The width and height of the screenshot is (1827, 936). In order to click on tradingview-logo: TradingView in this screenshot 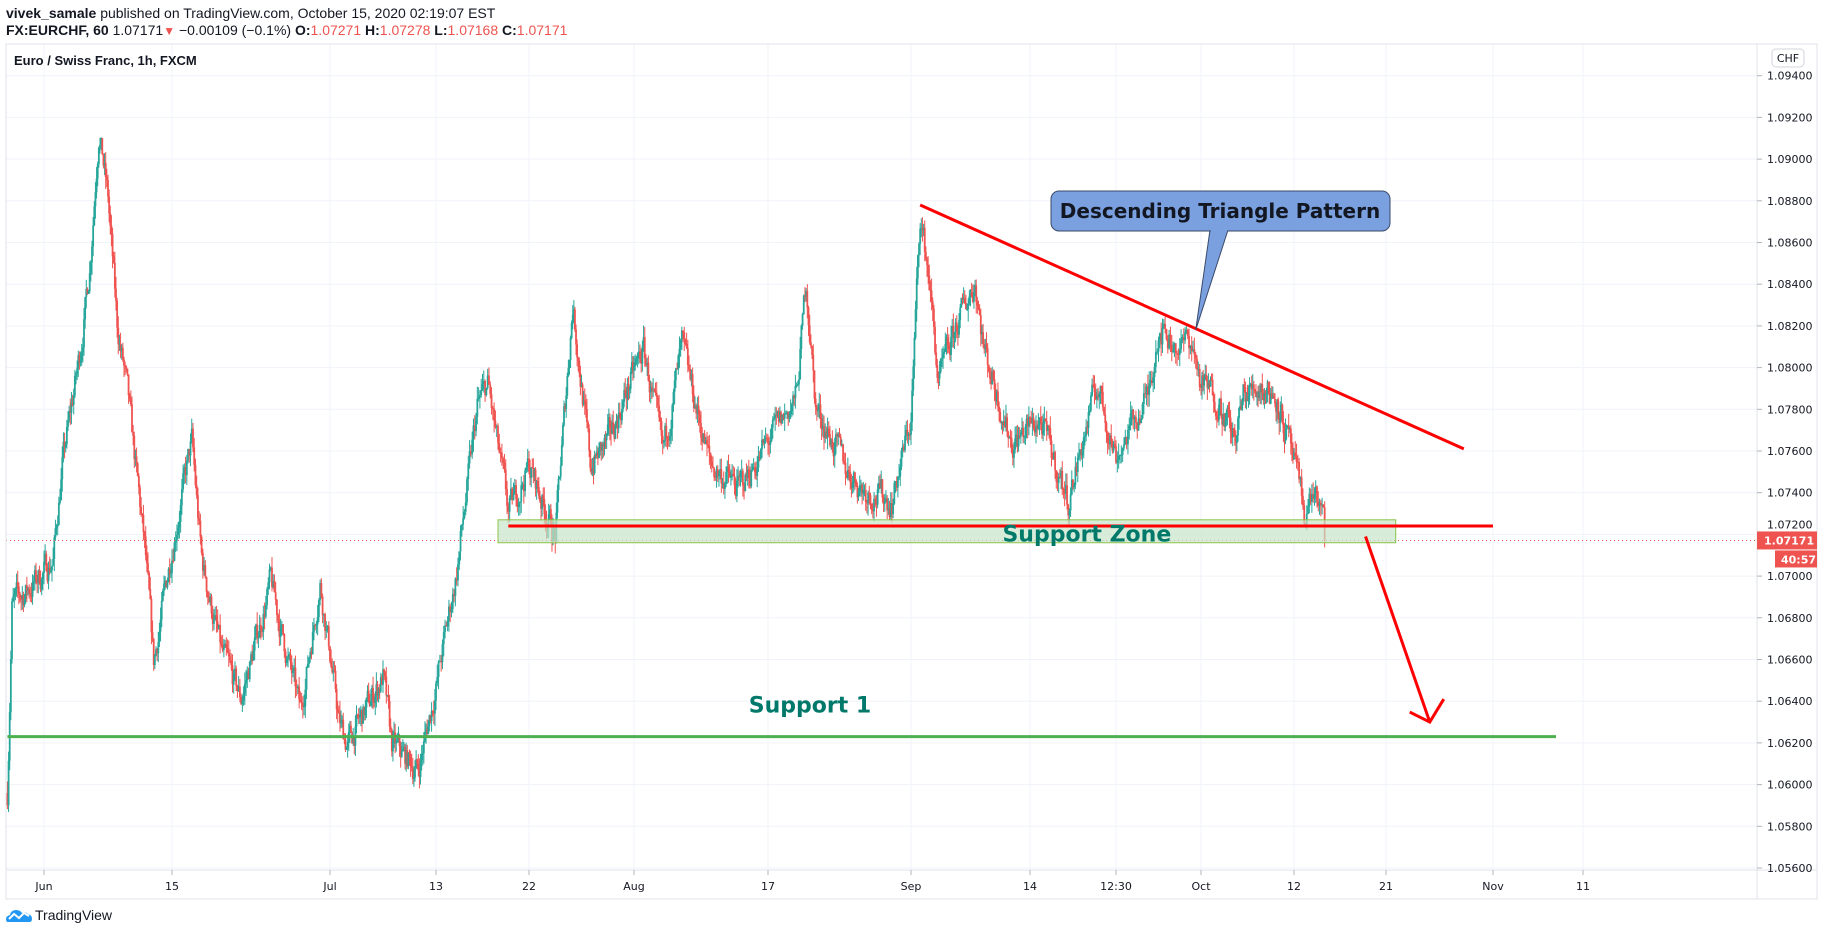, I will do `click(59, 915)`.